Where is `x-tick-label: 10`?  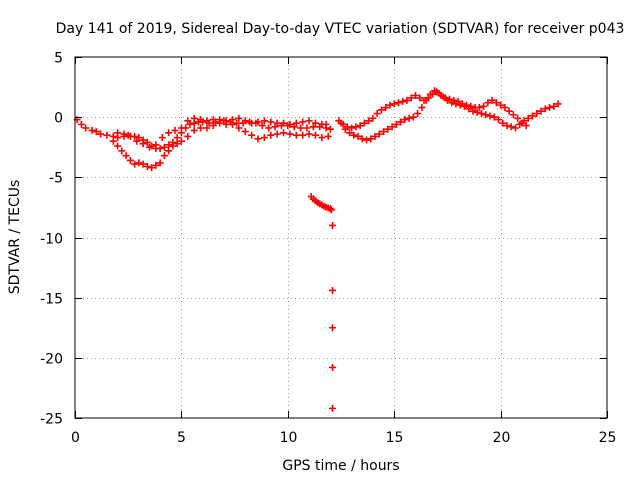 x-tick-label: 10 is located at coordinates (289, 438).